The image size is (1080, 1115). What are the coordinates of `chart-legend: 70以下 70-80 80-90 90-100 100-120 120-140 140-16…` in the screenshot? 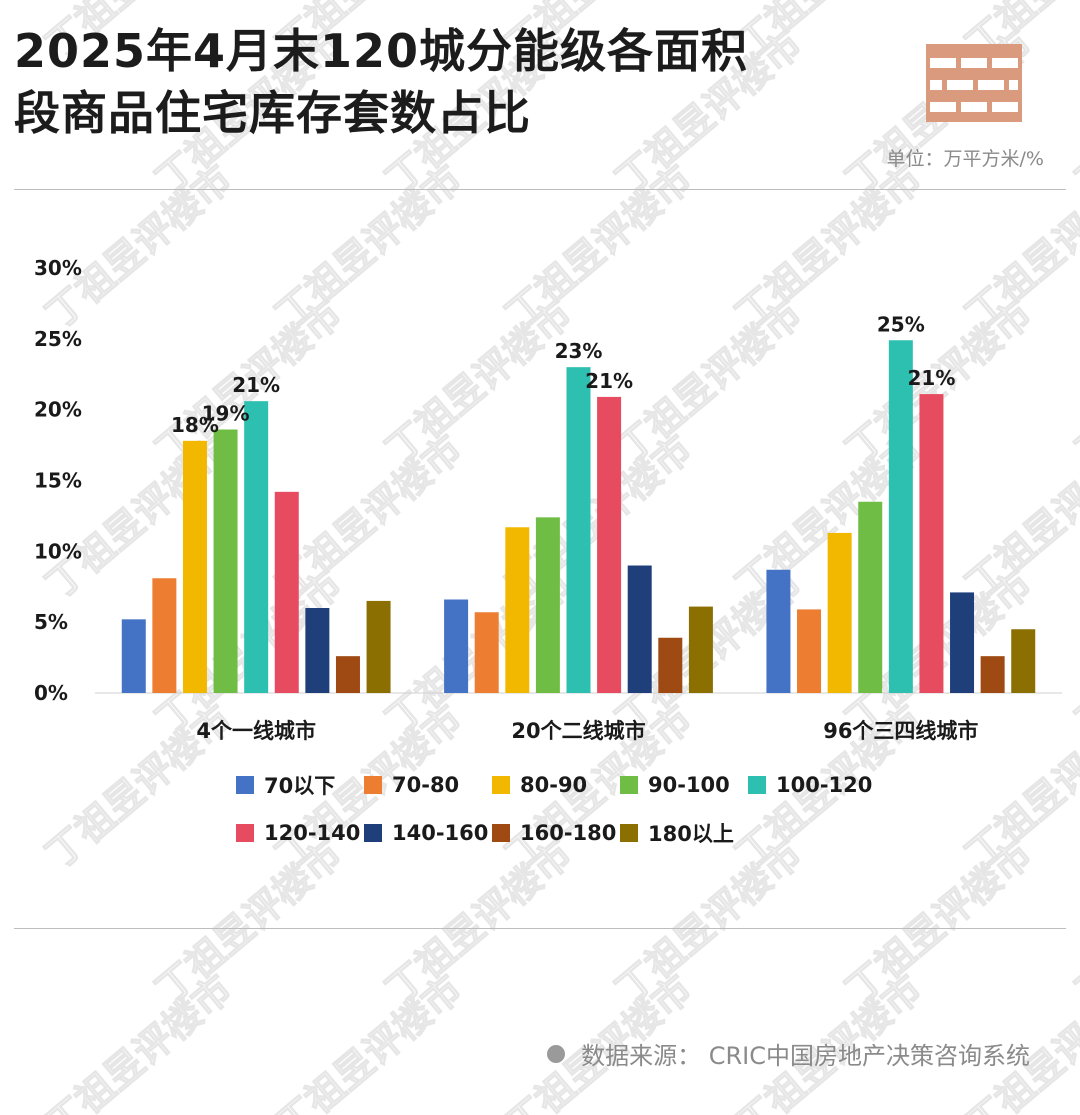 It's located at (586, 809).